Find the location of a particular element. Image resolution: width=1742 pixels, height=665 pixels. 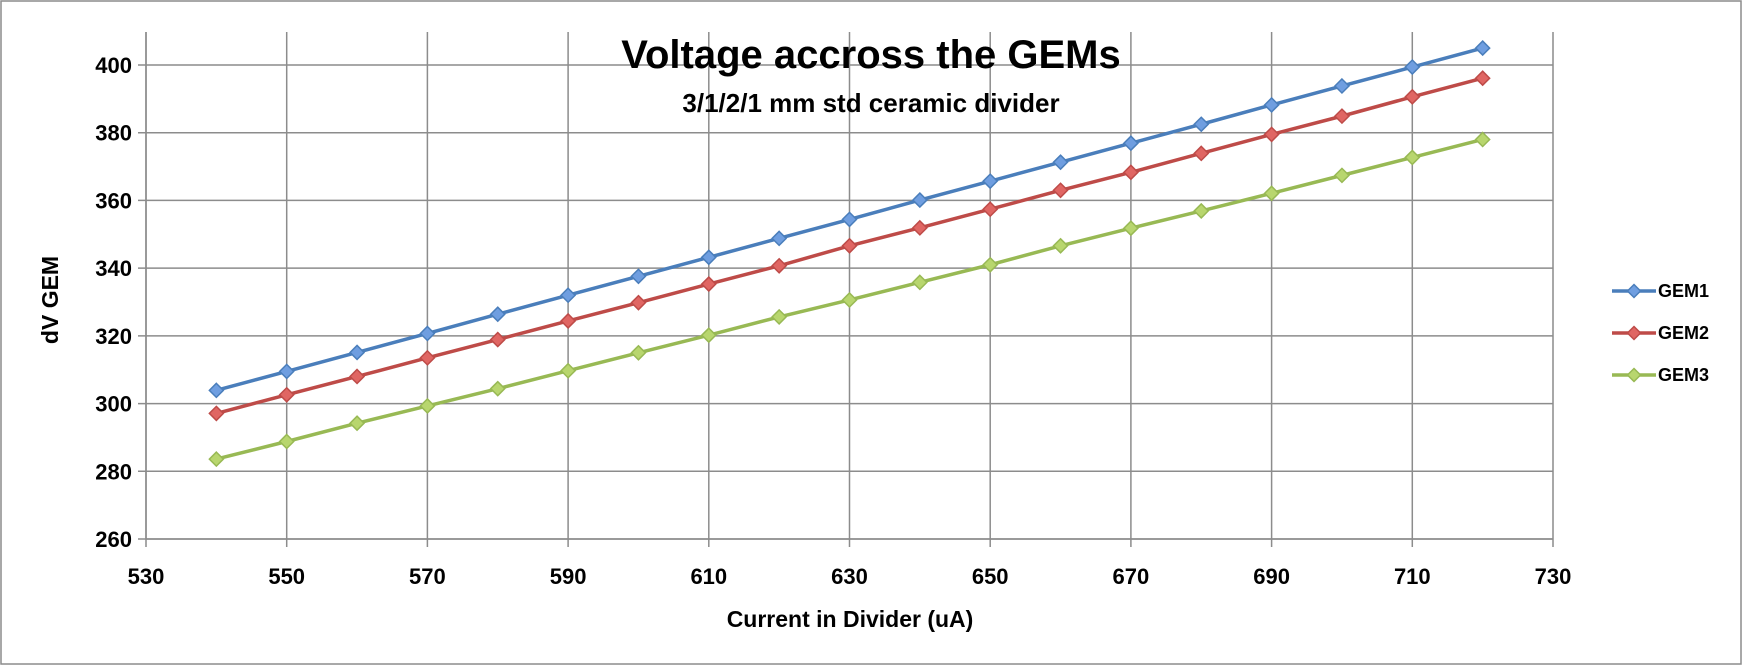

chart-title: Voltage accross the GEMs is located at coordinates (870, 55).